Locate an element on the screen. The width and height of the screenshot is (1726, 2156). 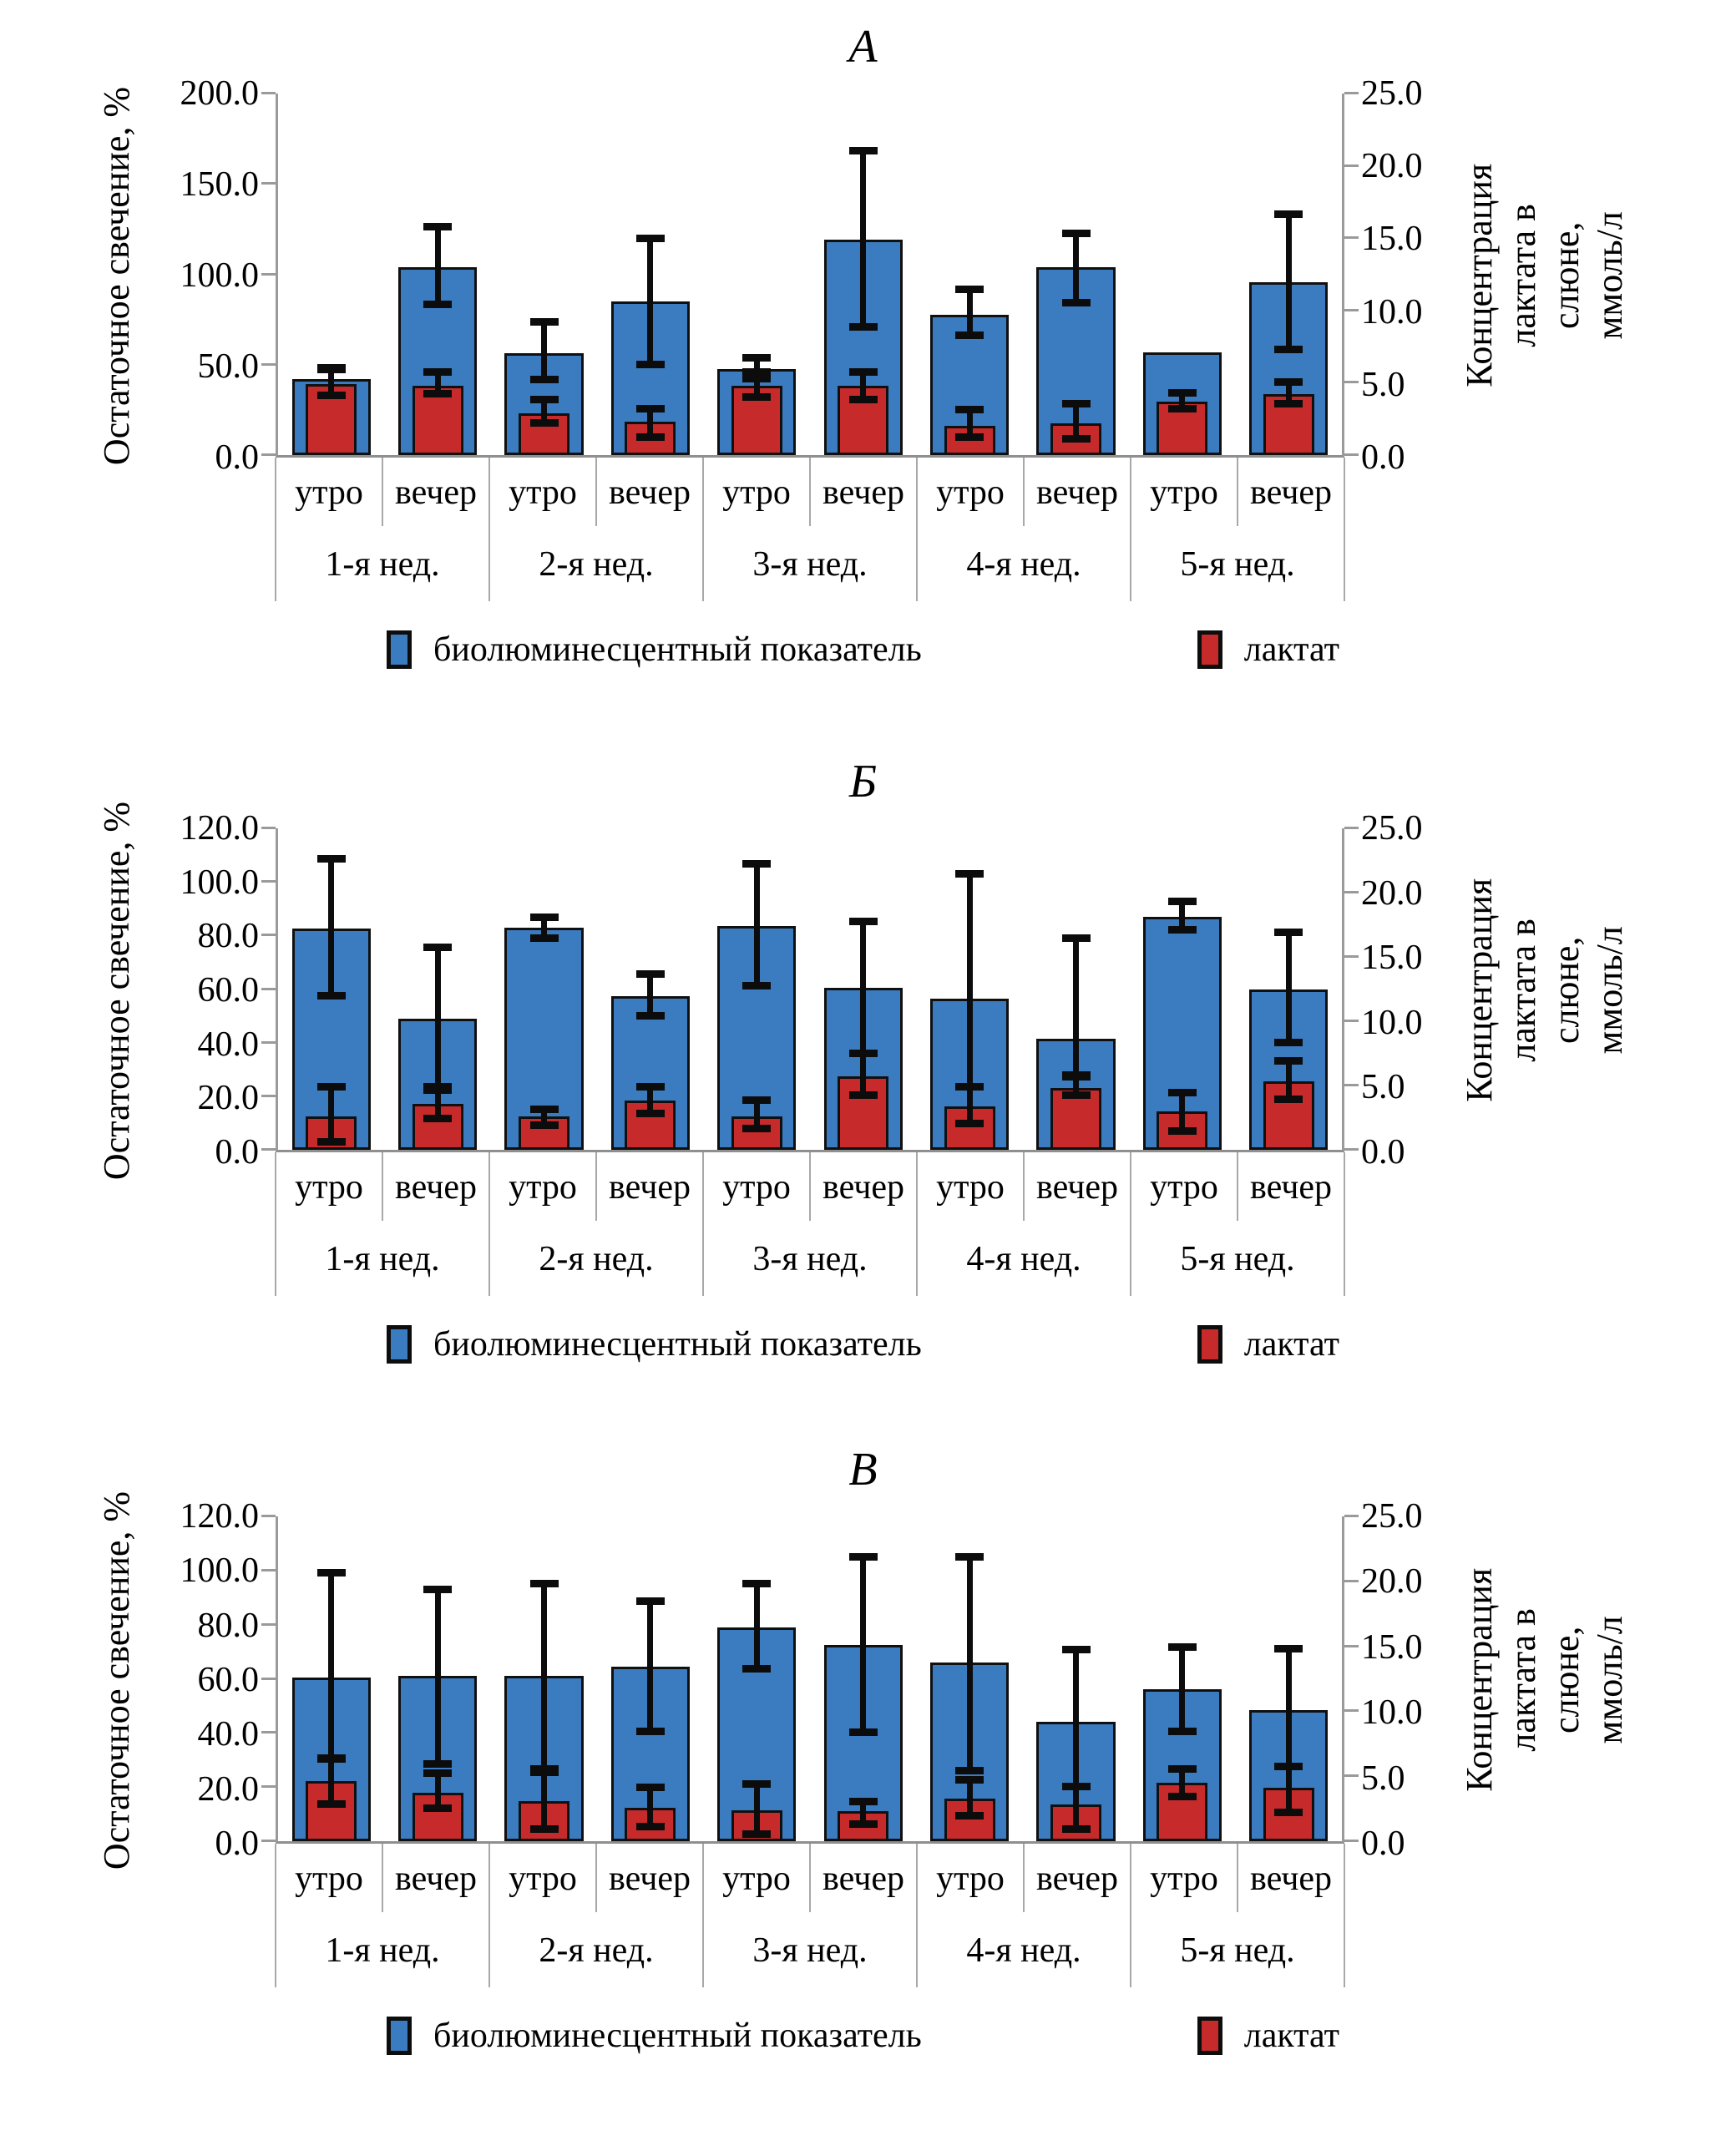
legend-label-lactate: лактат is located at coordinates (1291, 2036).